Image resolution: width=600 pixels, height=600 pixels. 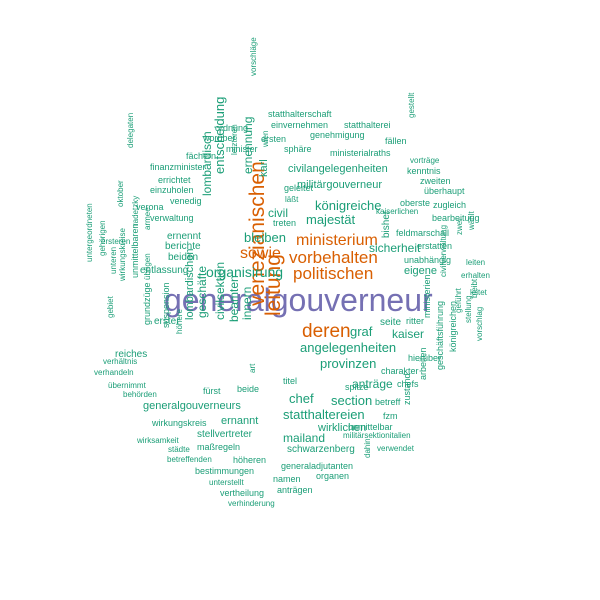 What do you see at coordinates (113, 260) in the screenshot?
I see `word-unteren: unteren` at bounding box center [113, 260].